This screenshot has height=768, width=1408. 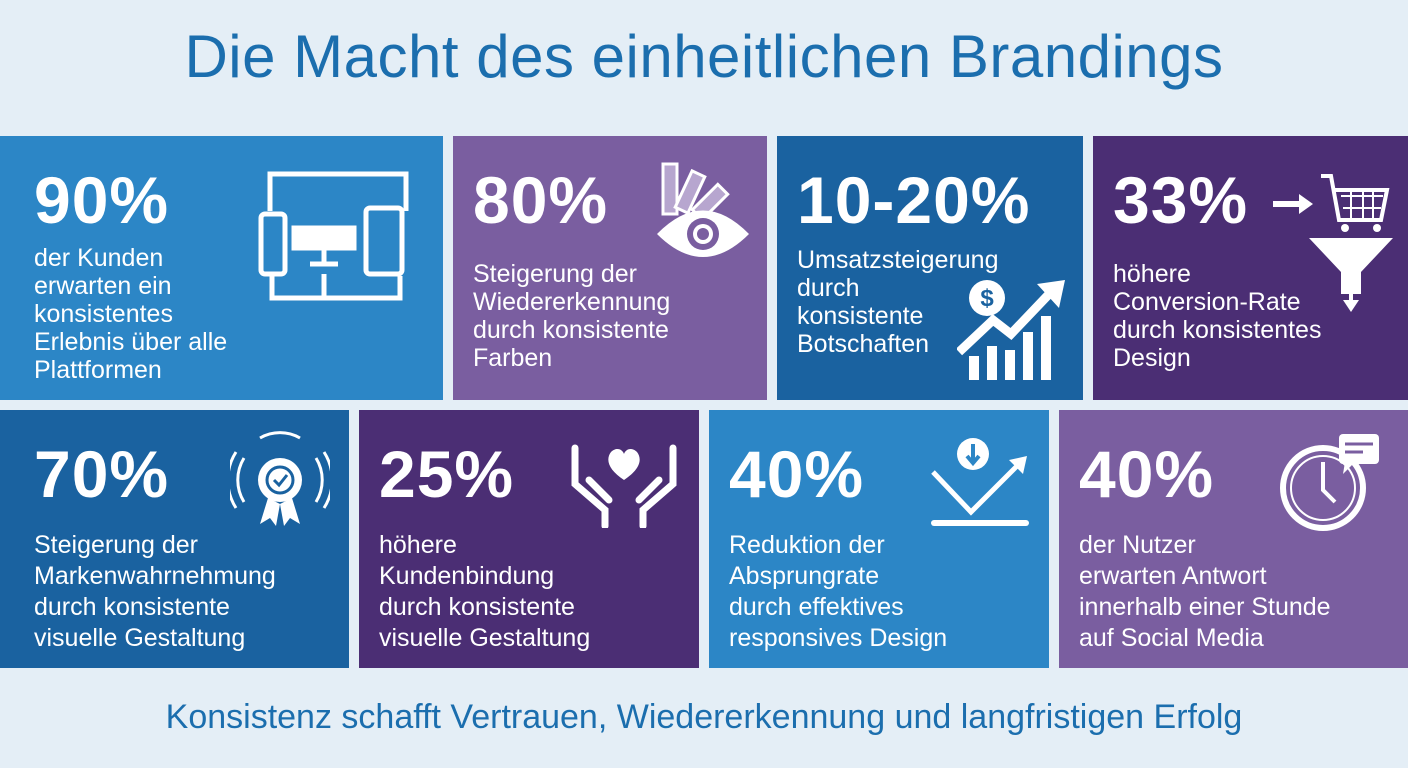 I want to click on stat-value: 33%, so click(x=1181, y=200).